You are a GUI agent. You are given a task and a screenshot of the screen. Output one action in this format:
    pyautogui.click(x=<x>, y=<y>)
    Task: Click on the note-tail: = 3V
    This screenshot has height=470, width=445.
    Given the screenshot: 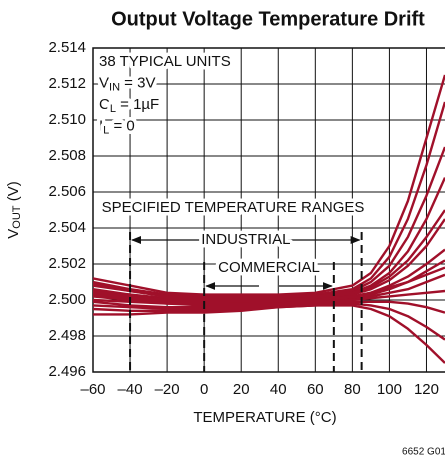 What is the action you would take?
    pyautogui.click(x=137, y=82)
    